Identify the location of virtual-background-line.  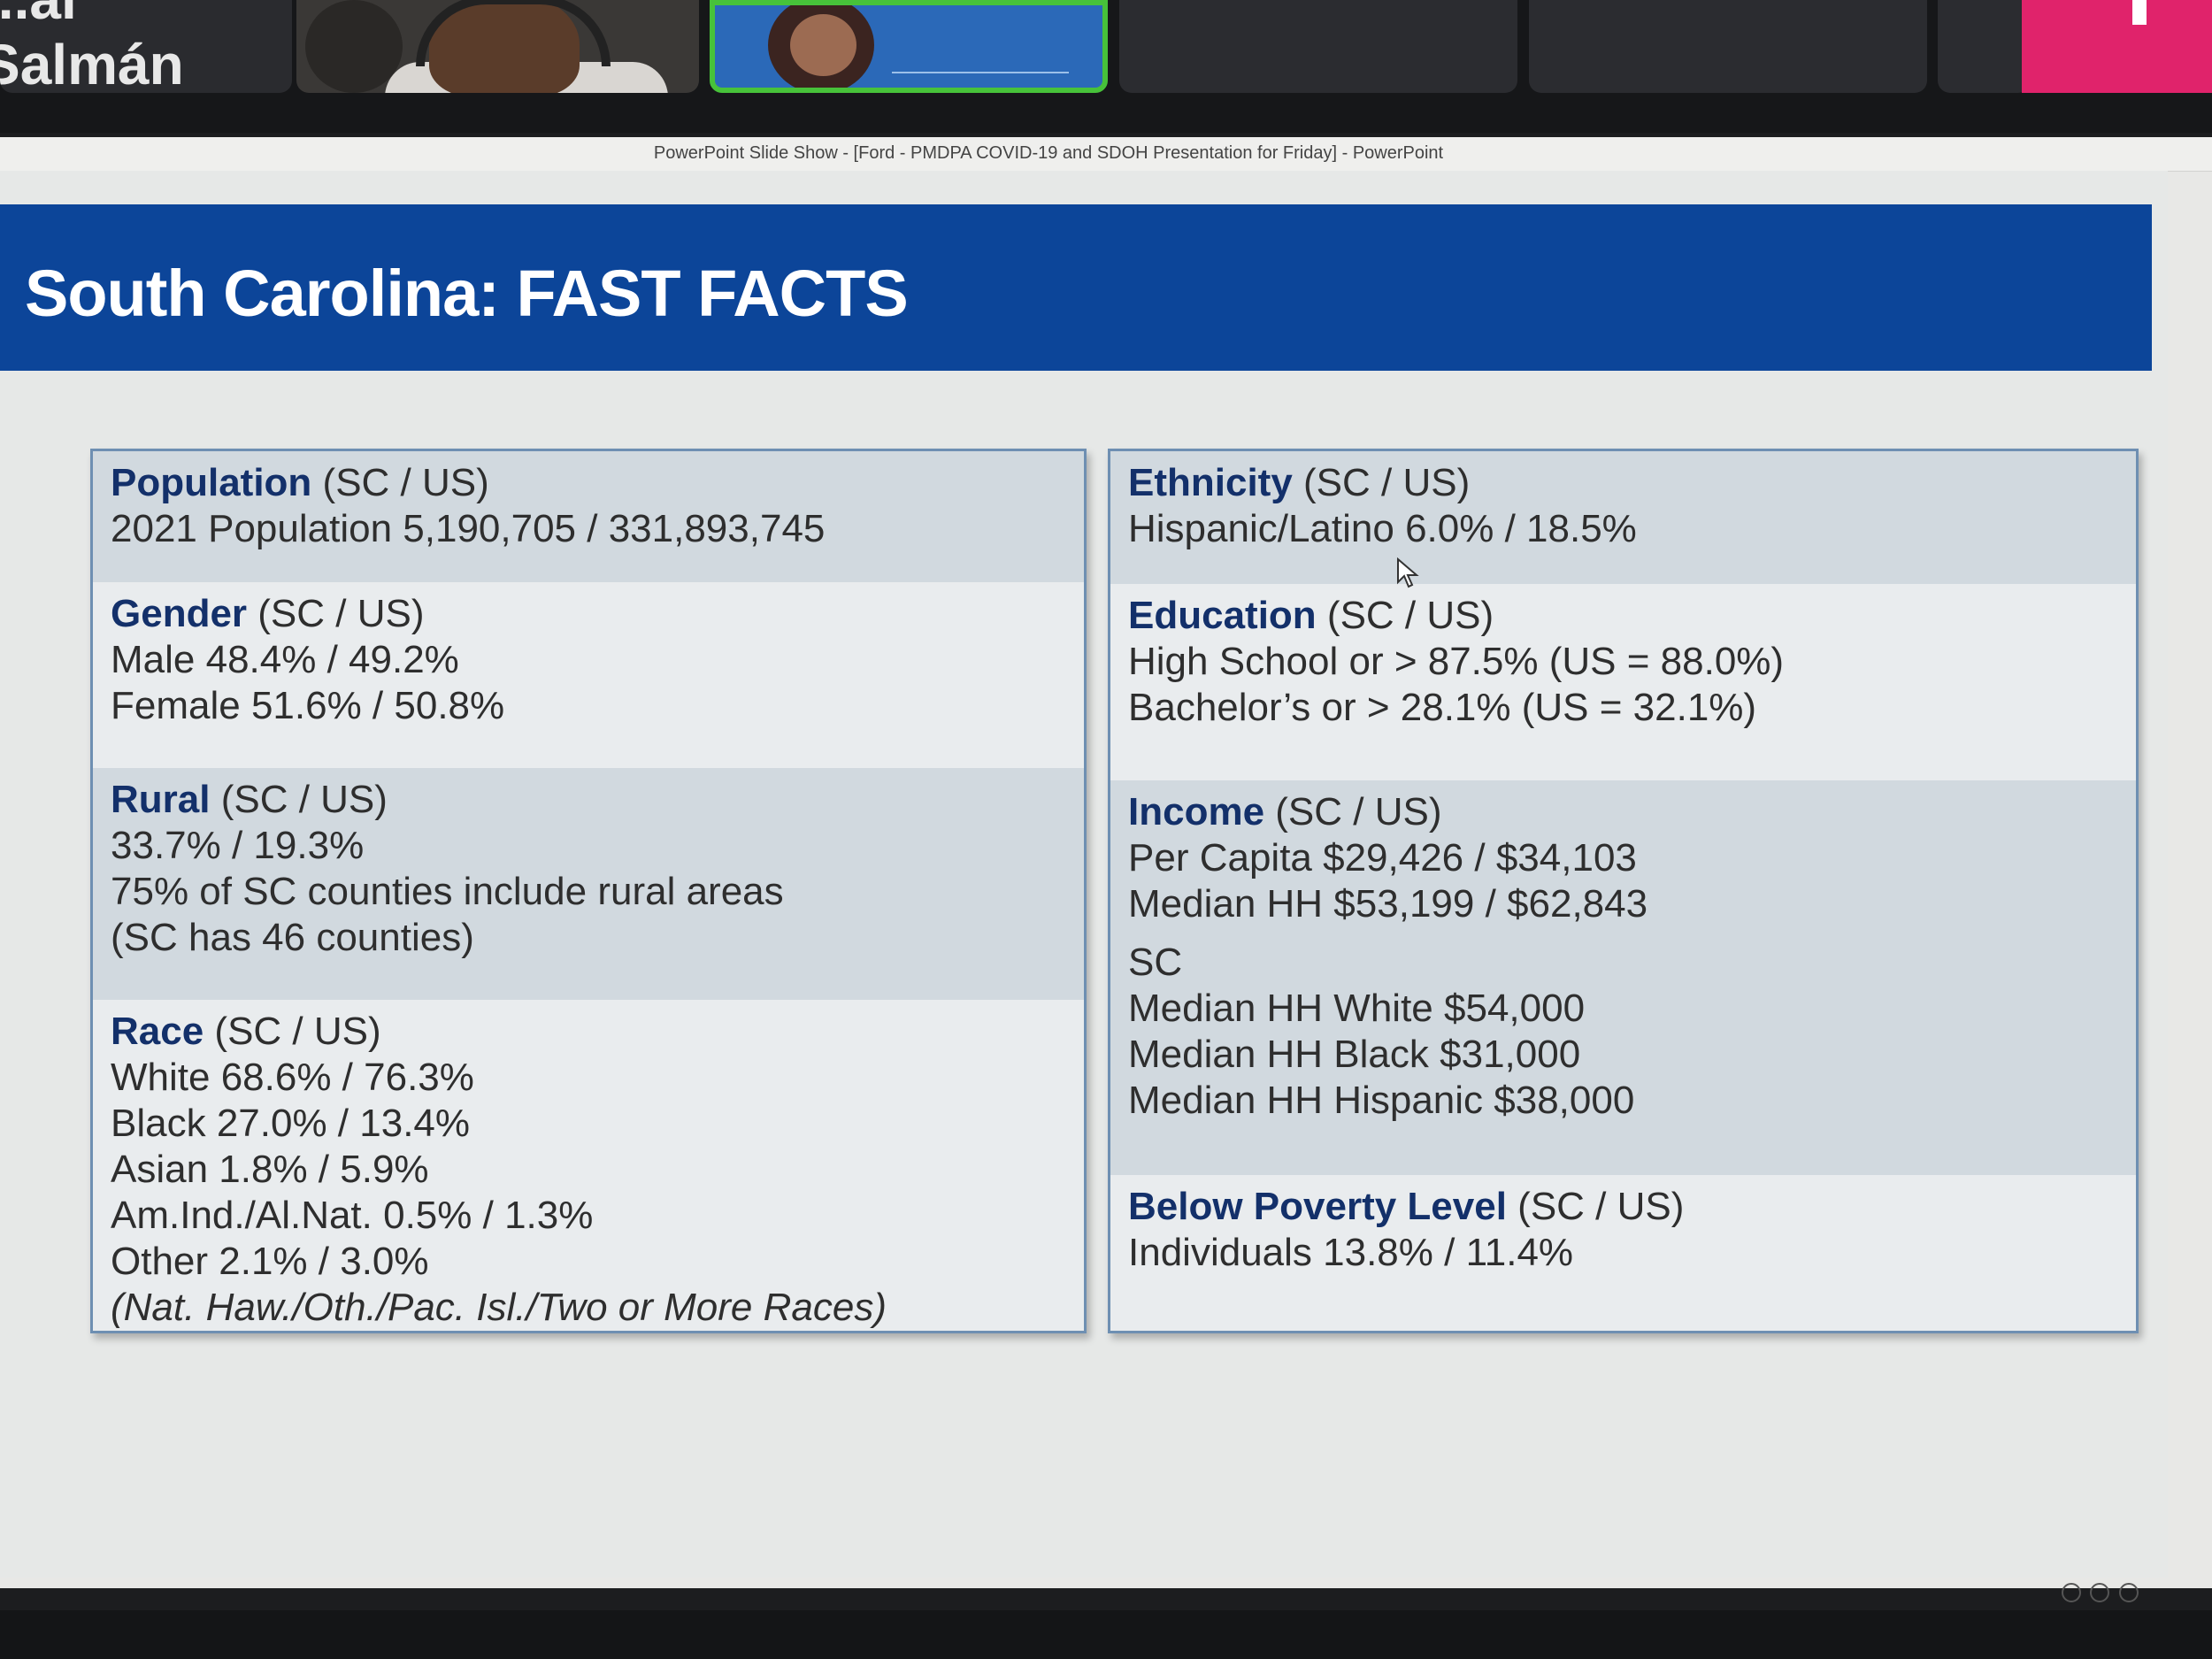
(981, 73).